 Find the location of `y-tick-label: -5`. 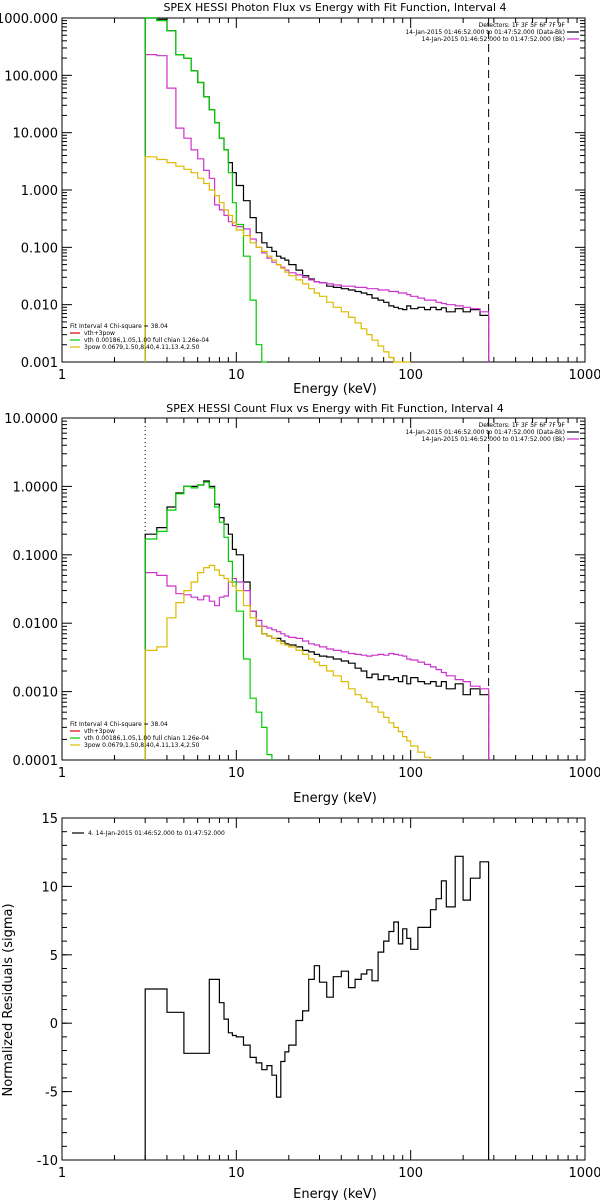

y-tick-label: -5 is located at coordinates (51, 1093).